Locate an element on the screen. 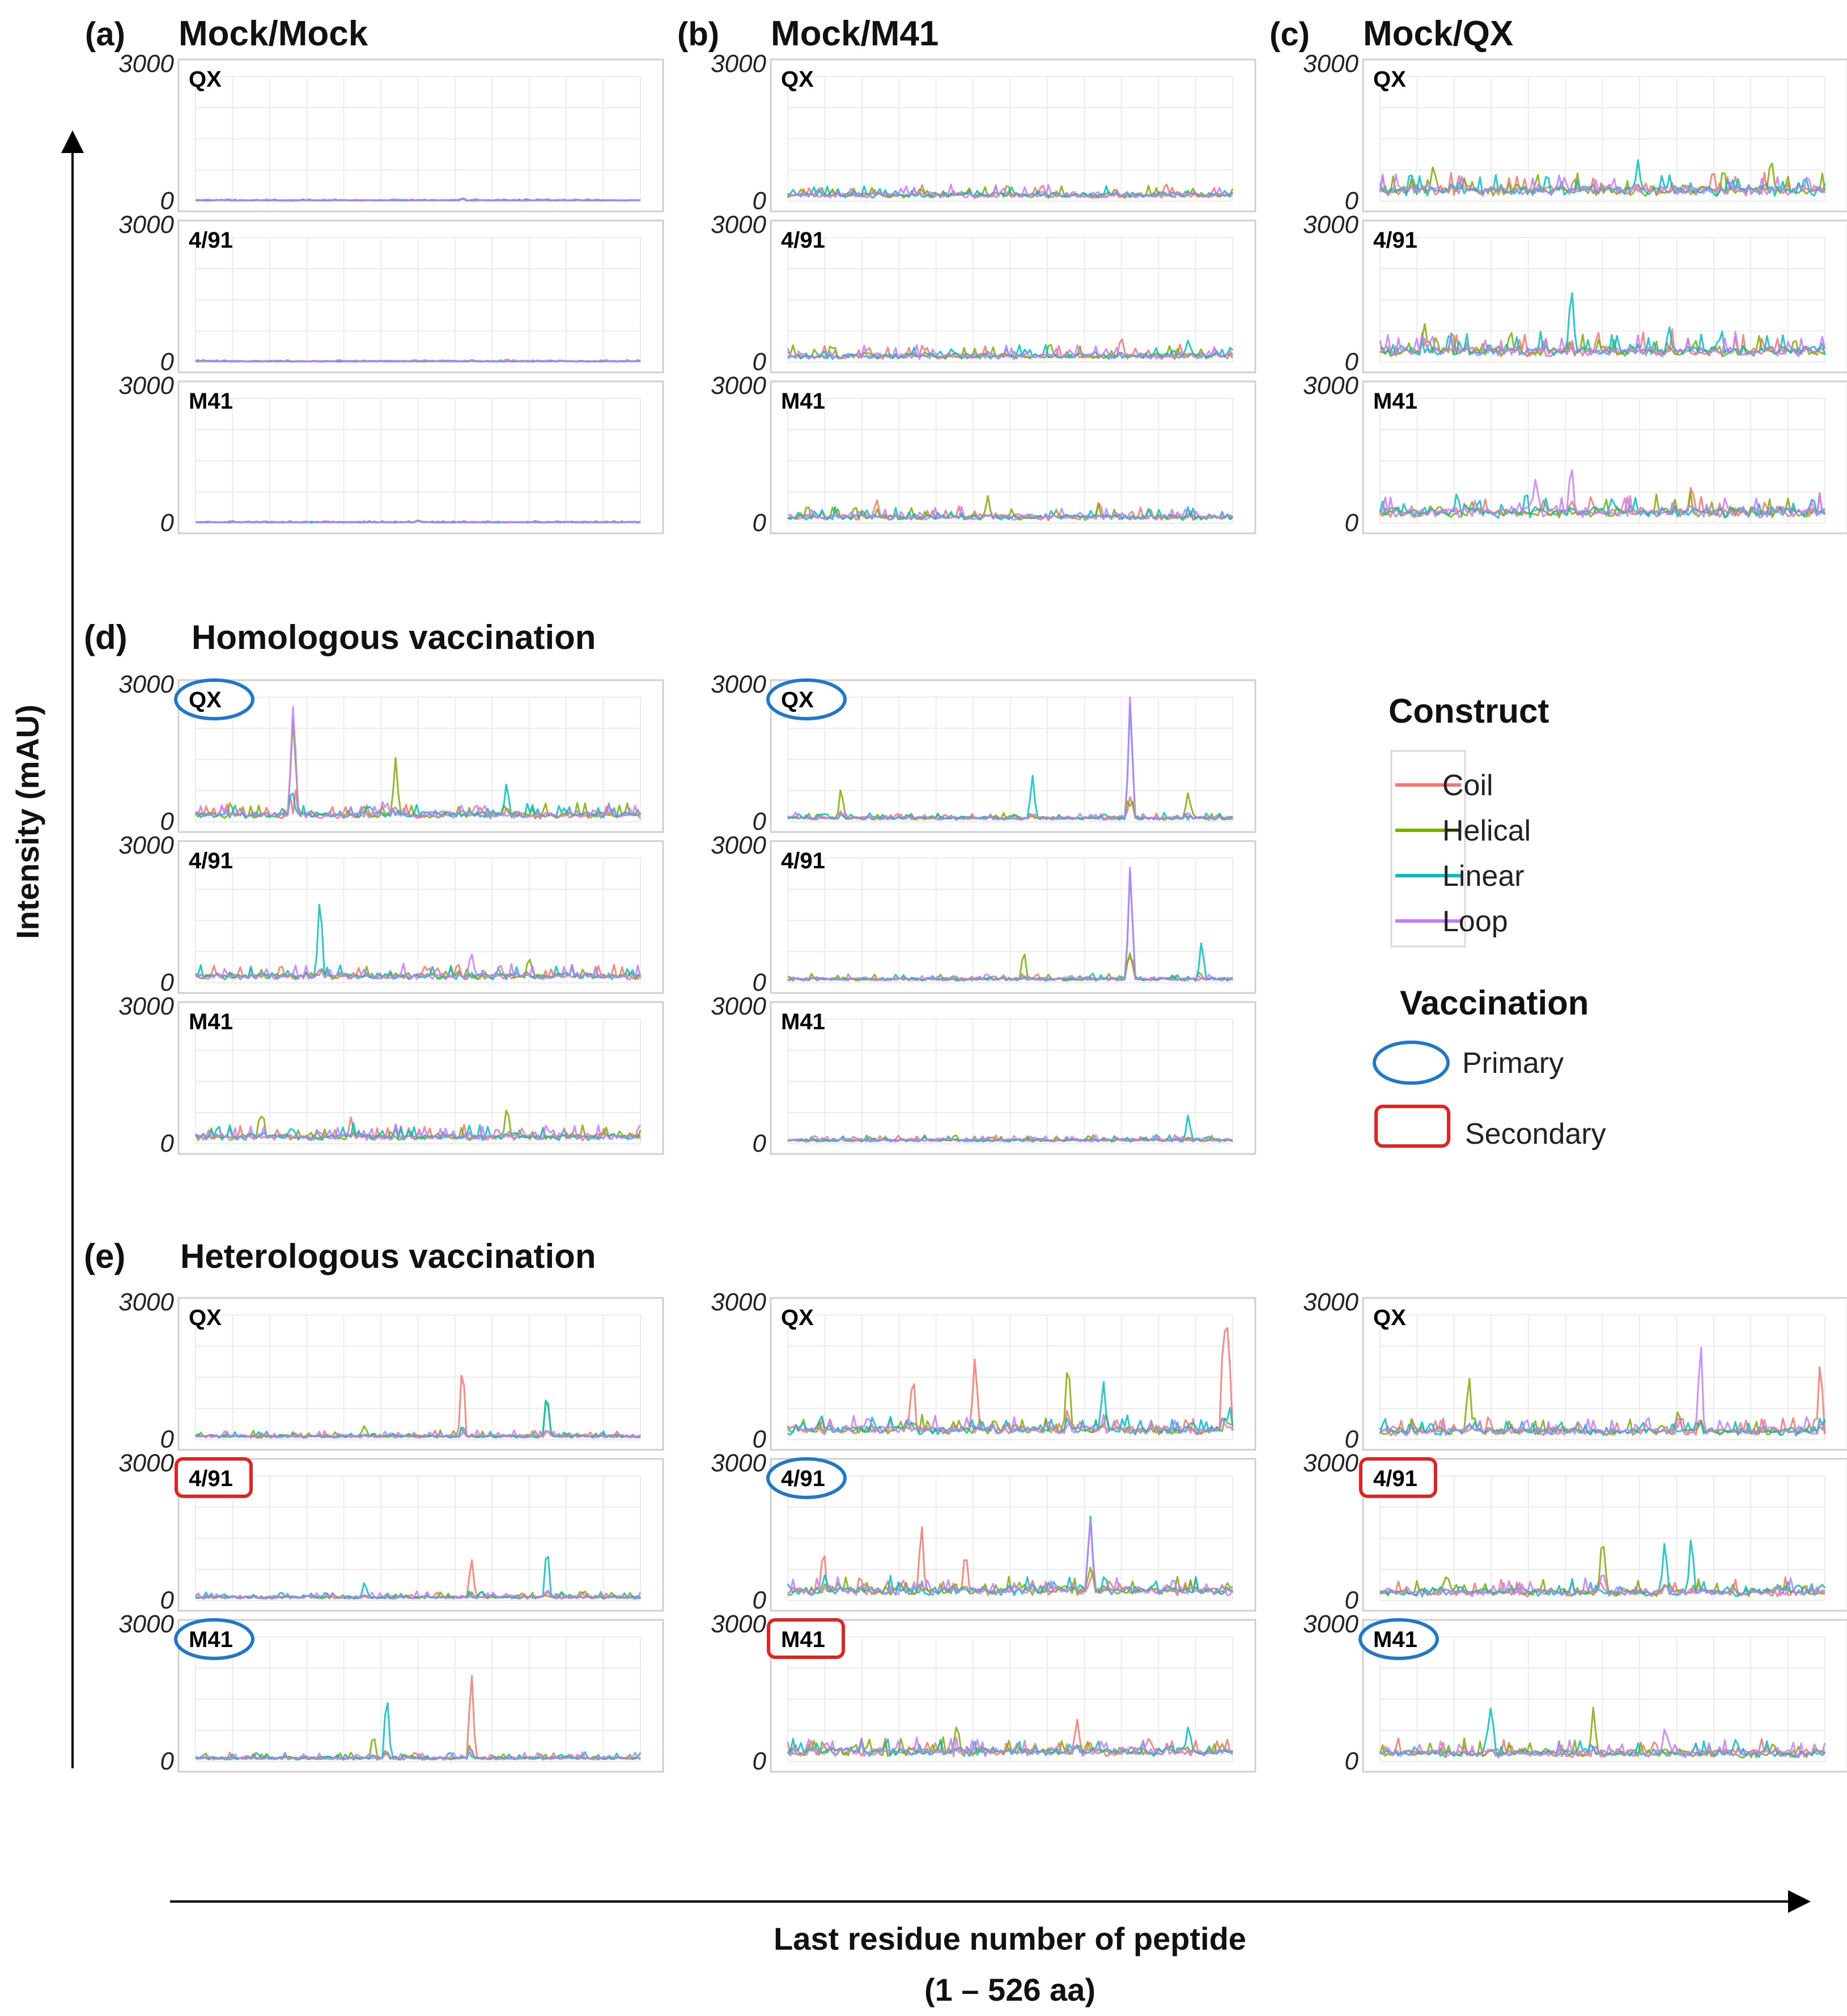  legend-secondary-label: Secondary is located at coordinates (1535, 1134).